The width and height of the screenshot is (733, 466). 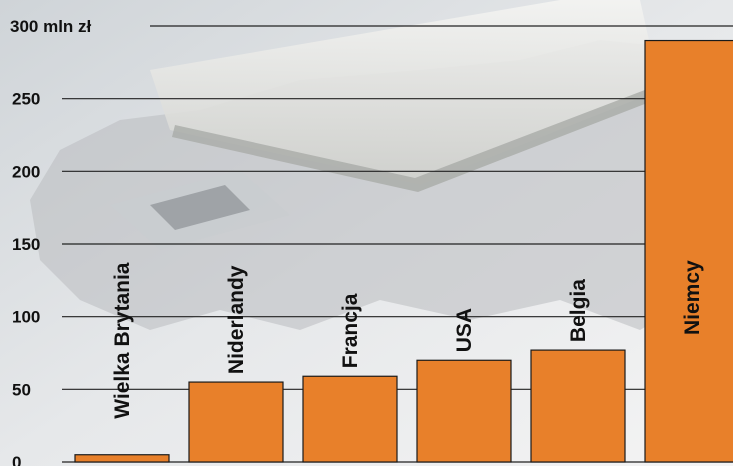 What do you see at coordinates (578, 310) in the screenshot?
I see `bar-category-label: Belgia` at bounding box center [578, 310].